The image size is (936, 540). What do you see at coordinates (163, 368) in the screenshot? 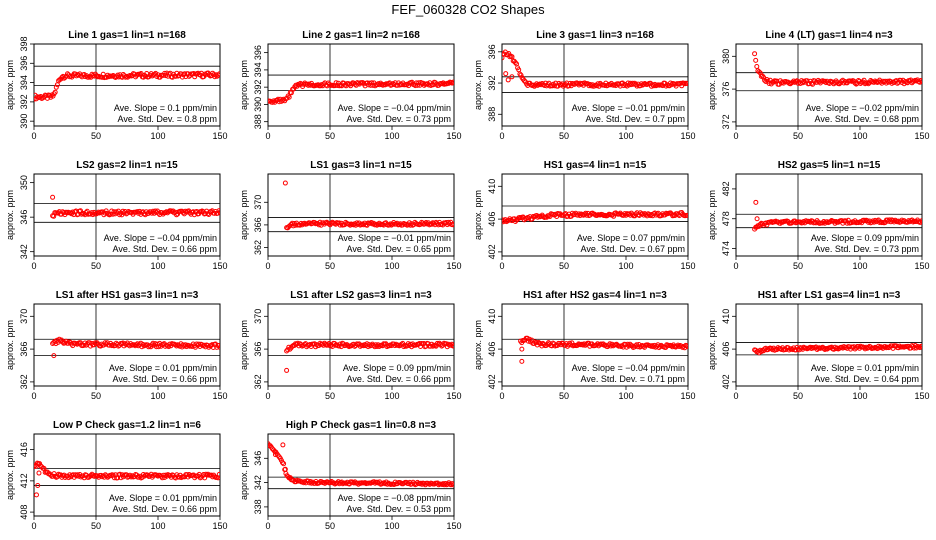
I see `slope-annotation: Ave. Slope = 0.01 ppm/min` at bounding box center [163, 368].